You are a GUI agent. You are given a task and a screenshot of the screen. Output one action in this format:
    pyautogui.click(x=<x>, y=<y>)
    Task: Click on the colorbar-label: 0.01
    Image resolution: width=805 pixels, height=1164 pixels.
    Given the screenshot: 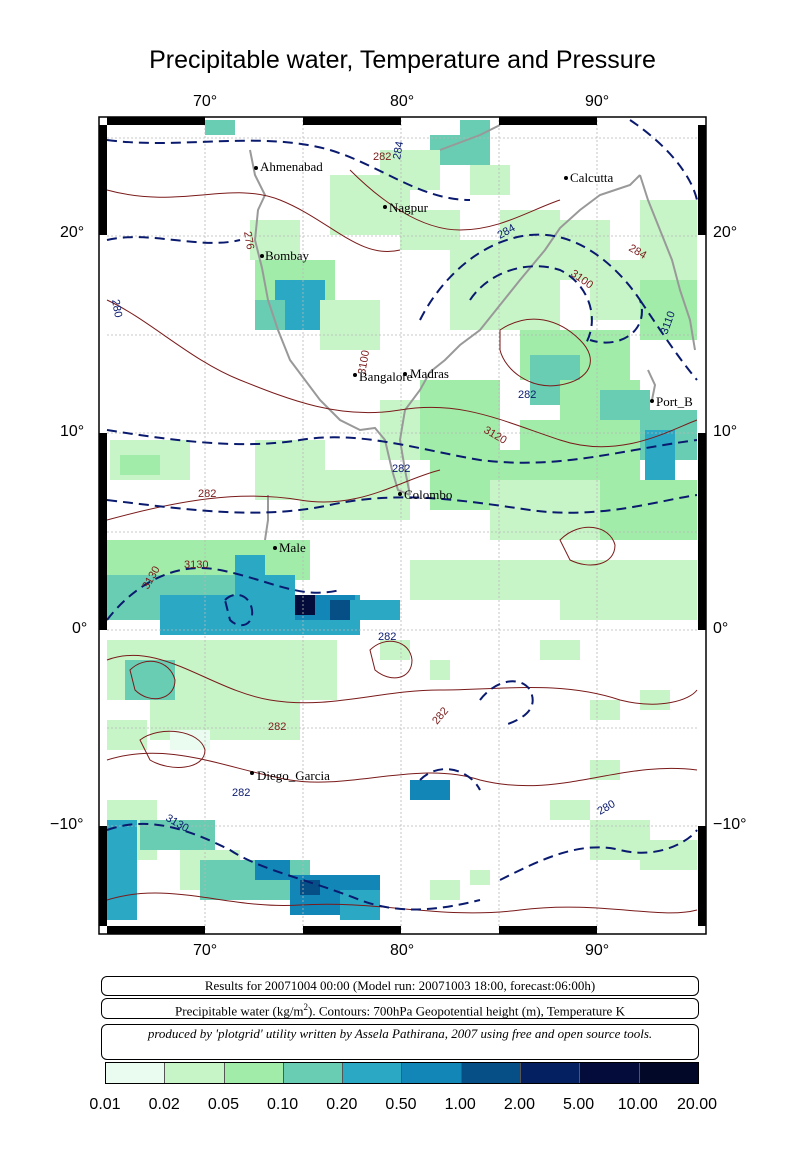 What is the action you would take?
    pyautogui.click(x=105, y=1104)
    